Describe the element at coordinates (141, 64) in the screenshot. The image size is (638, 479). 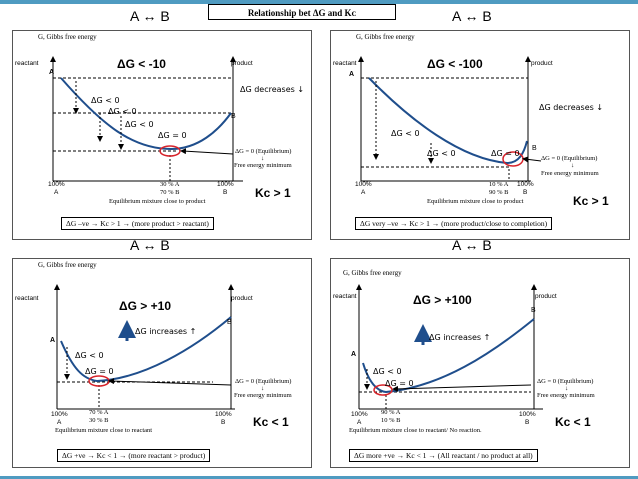
I see `delta-g-title: ΔG < -10` at that location.